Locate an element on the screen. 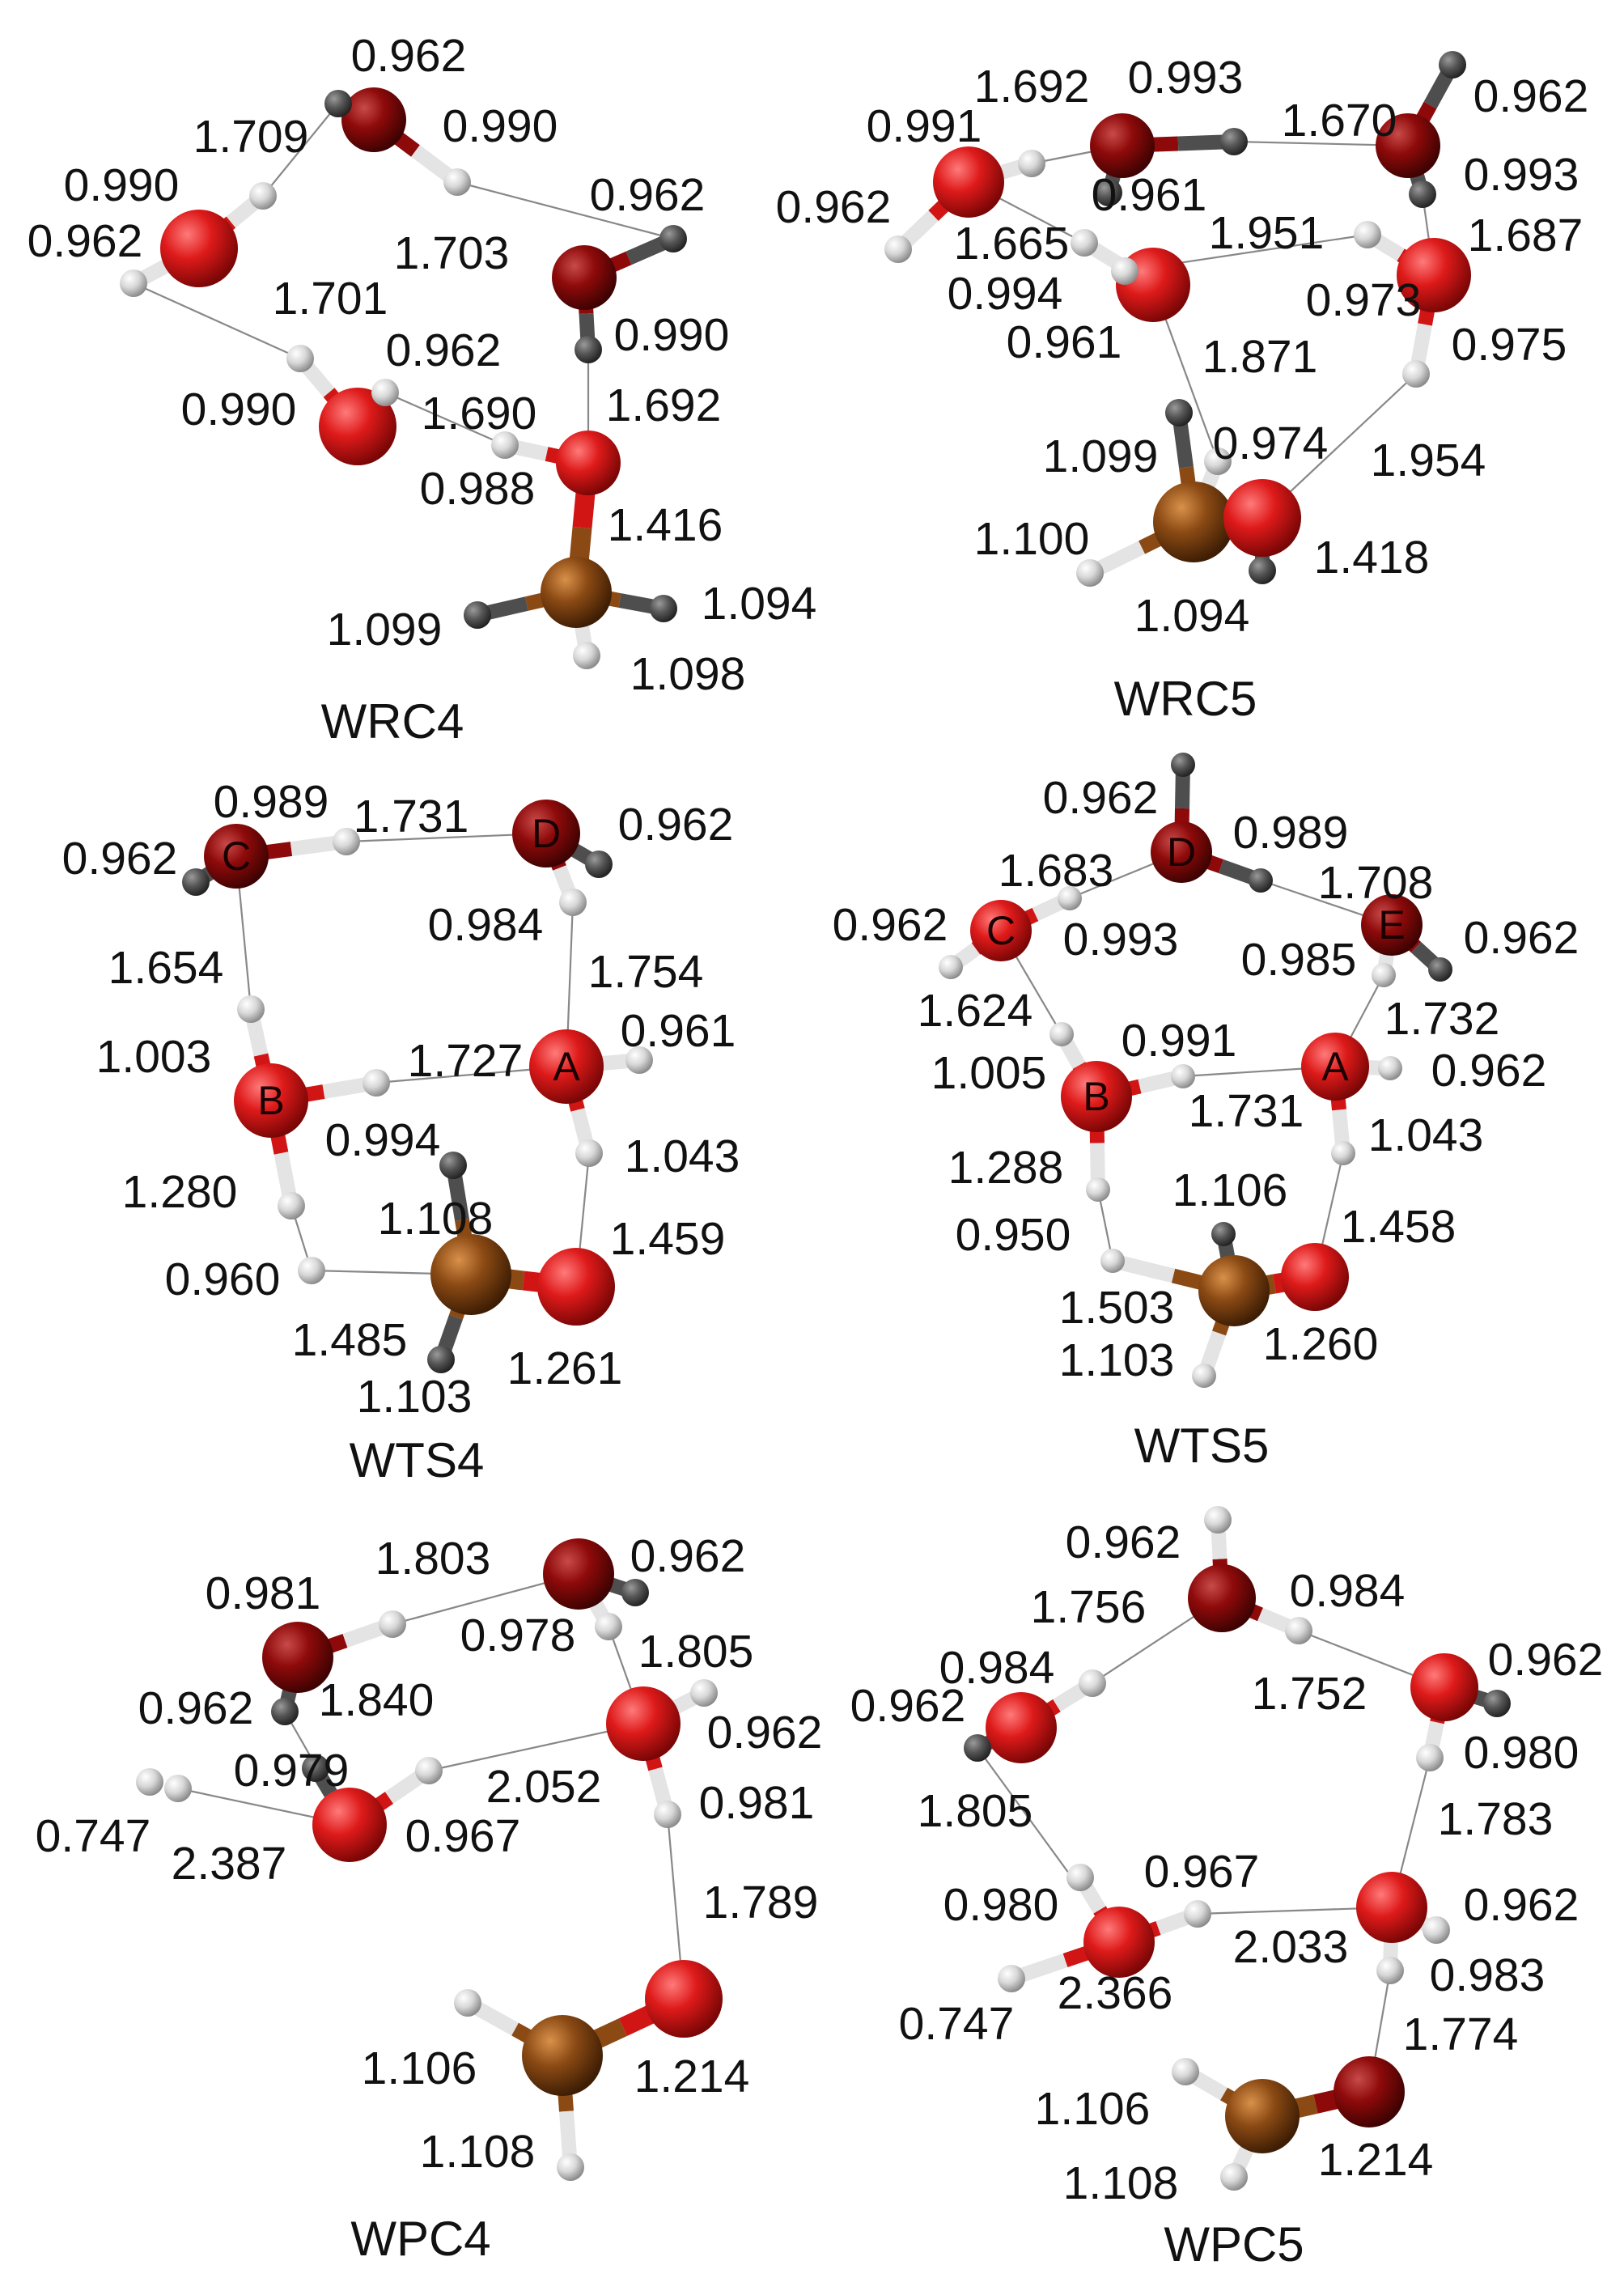 The image size is (1624, 2295). bond-length-label: 1.214 is located at coordinates (692, 2076).